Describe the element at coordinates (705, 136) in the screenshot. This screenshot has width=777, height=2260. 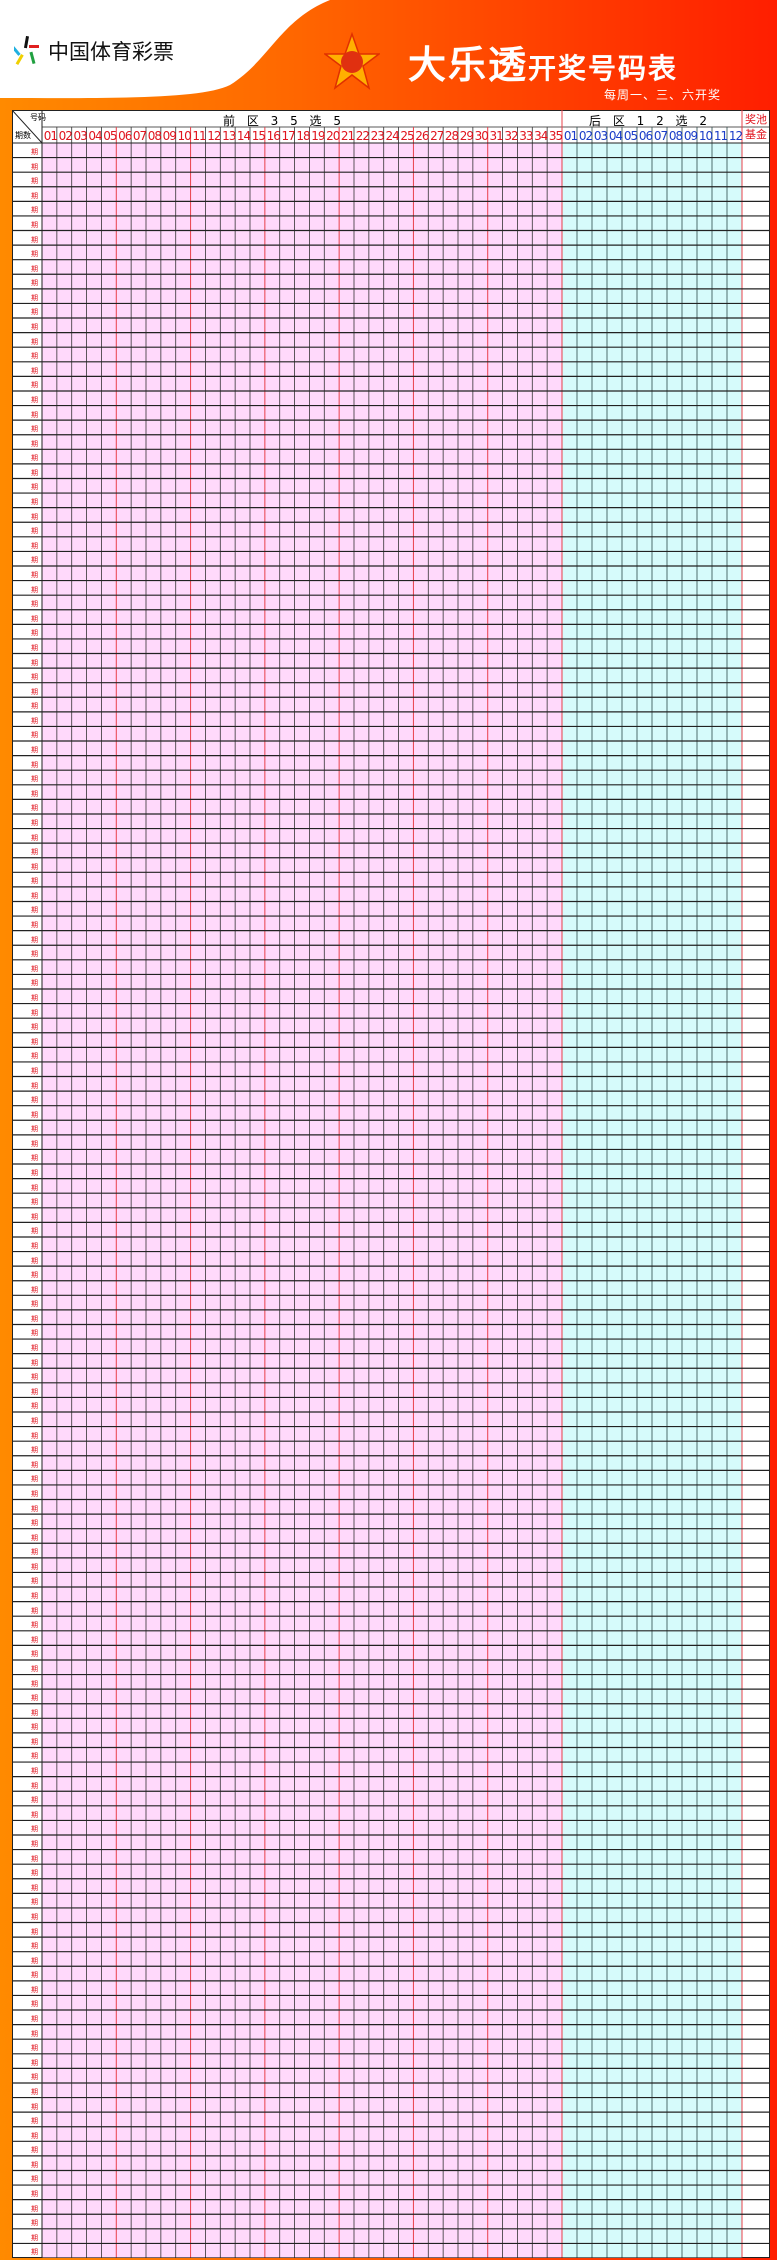
I see `back-number-header: 10` at that location.